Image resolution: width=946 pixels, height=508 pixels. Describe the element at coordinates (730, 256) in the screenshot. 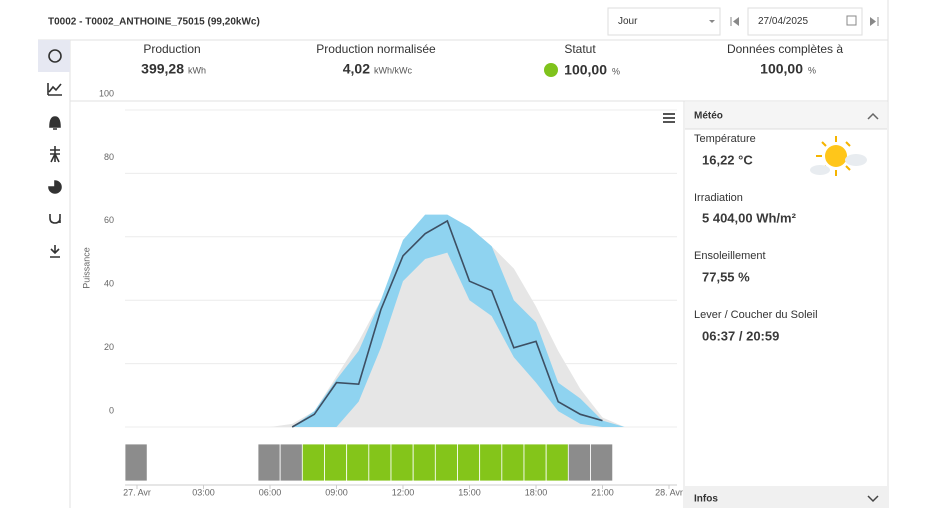

I see `weather-label: Ensoleillement` at that location.